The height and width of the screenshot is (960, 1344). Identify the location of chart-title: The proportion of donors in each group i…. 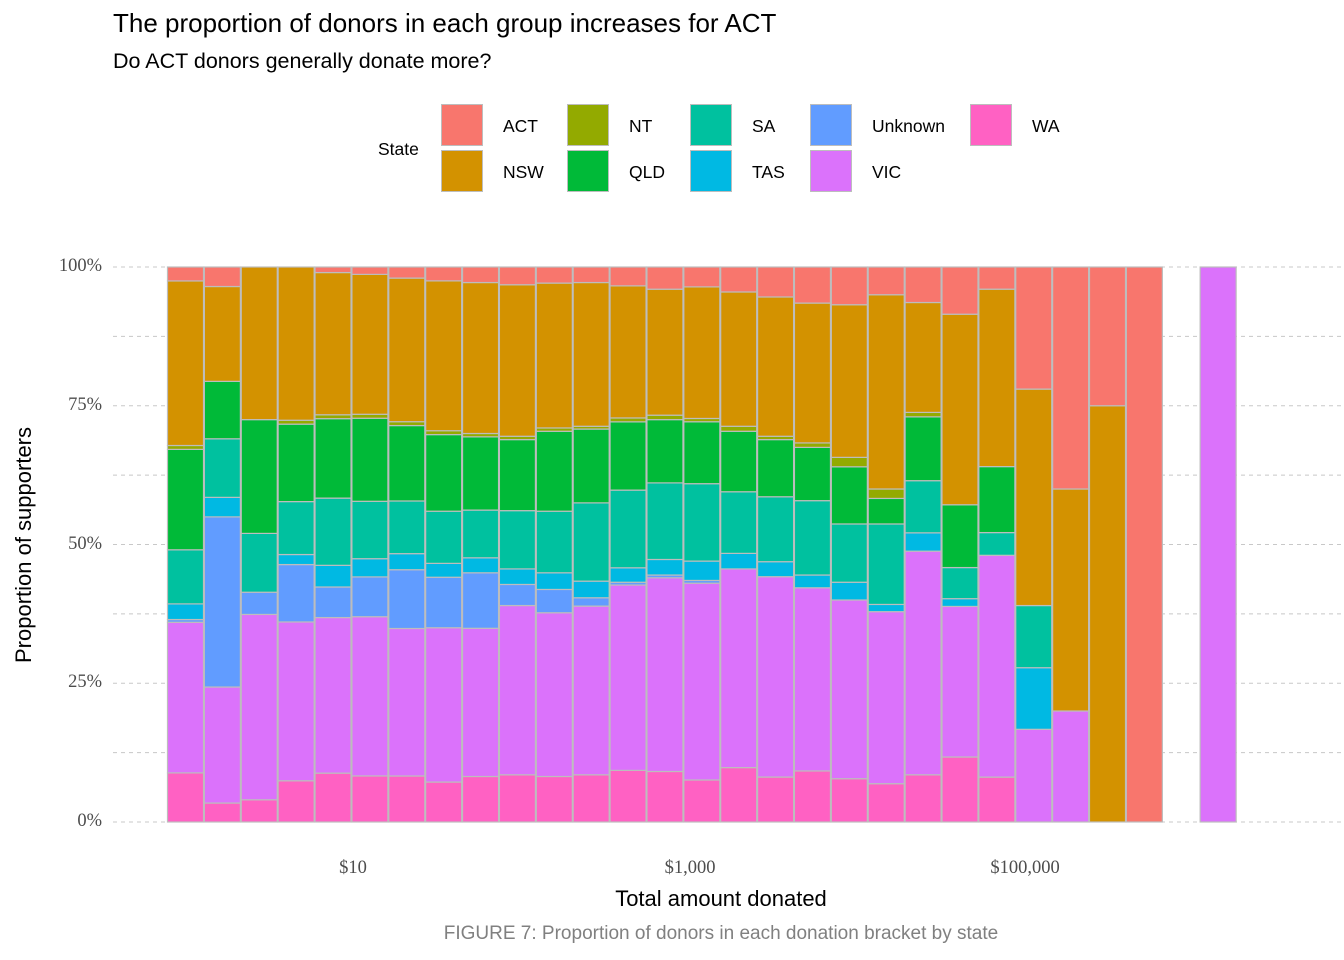
(445, 23).